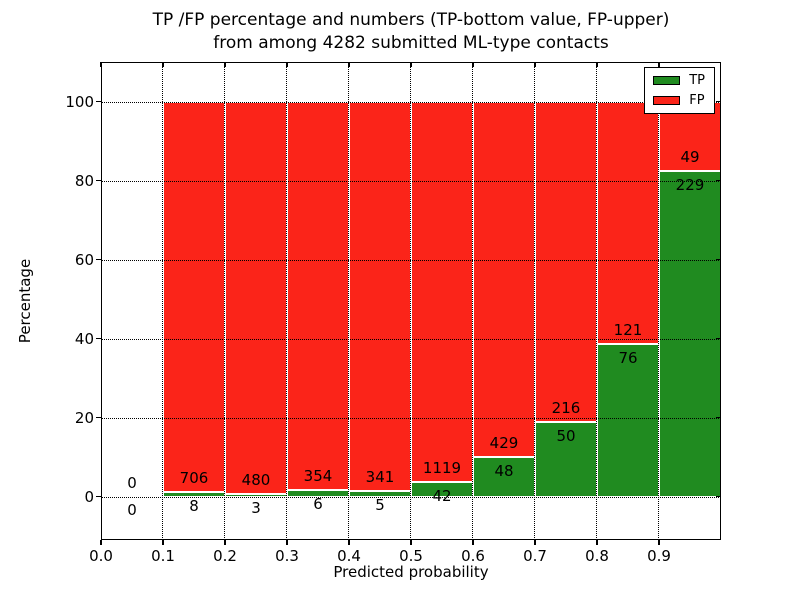  I want to click on y-tick-label: 40, so click(84, 338).